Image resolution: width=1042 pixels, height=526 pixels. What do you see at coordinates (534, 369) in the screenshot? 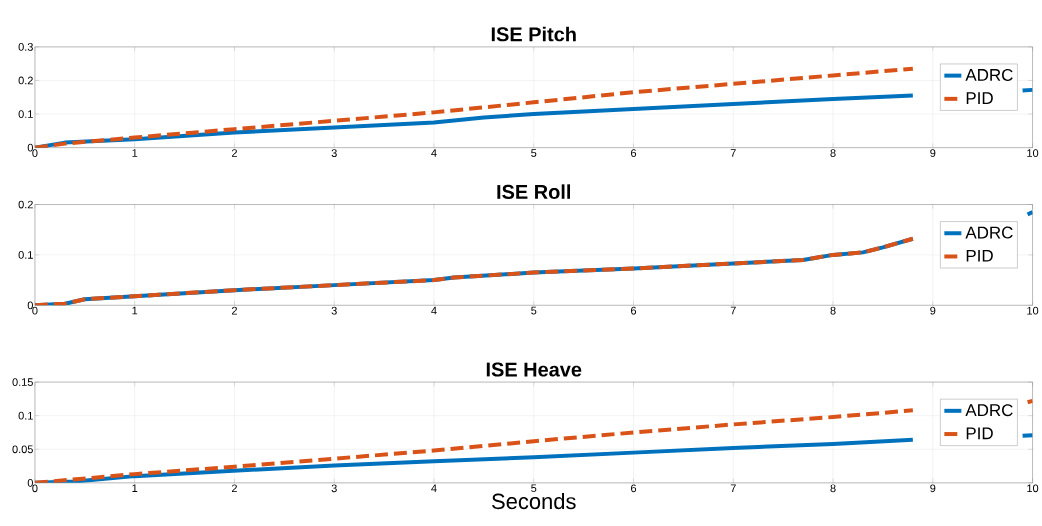
I see `chart-title: ISE Heave` at bounding box center [534, 369].